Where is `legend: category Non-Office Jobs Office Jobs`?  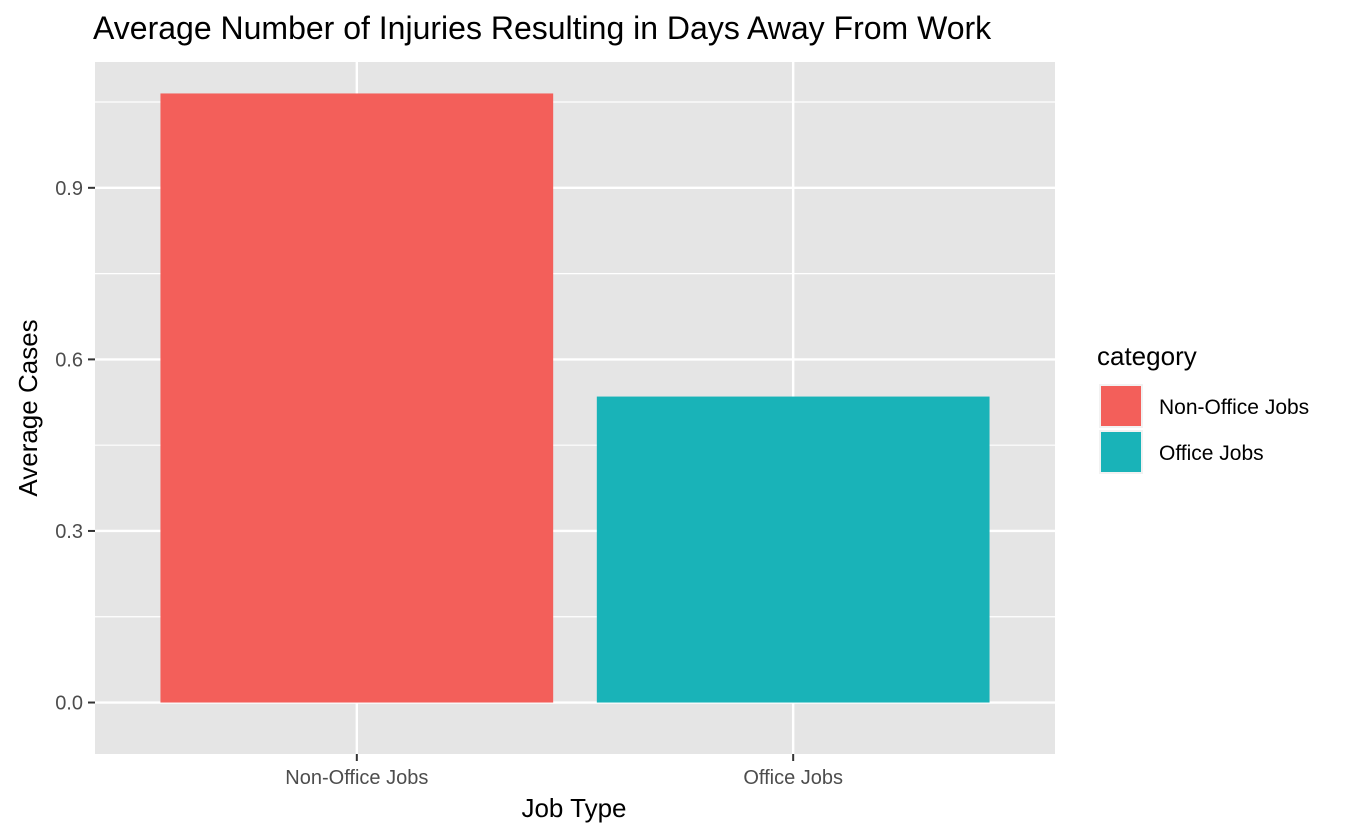
legend: category Non-Office Jobs Office Jobs is located at coordinates (1203, 407).